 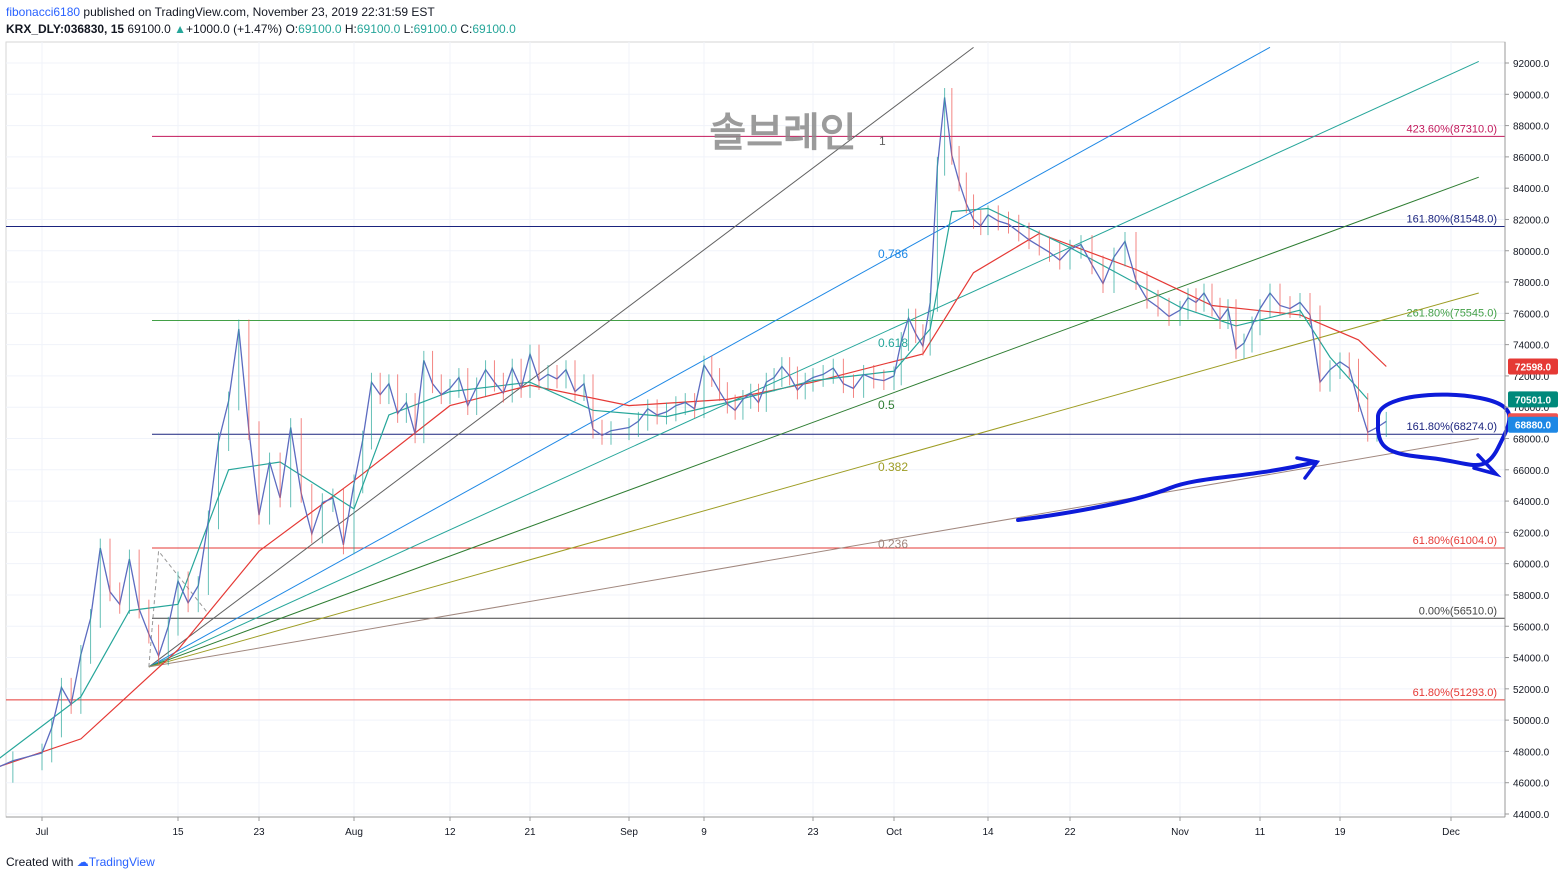 What do you see at coordinates (1531, 377) in the screenshot?
I see `y-tick-label: 72000.0` at bounding box center [1531, 377].